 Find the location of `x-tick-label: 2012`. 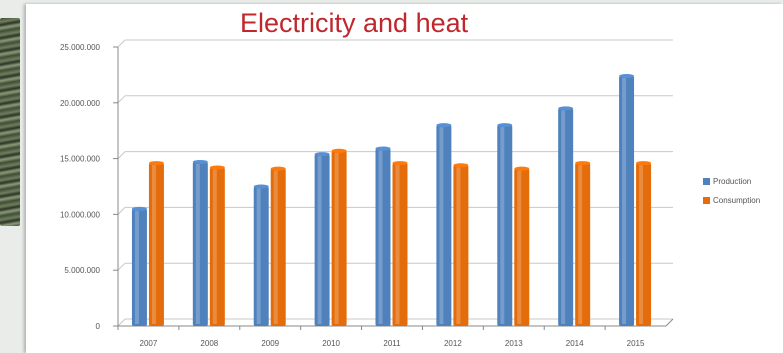

x-tick-label: 2012 is located at coordinates (453, 343).